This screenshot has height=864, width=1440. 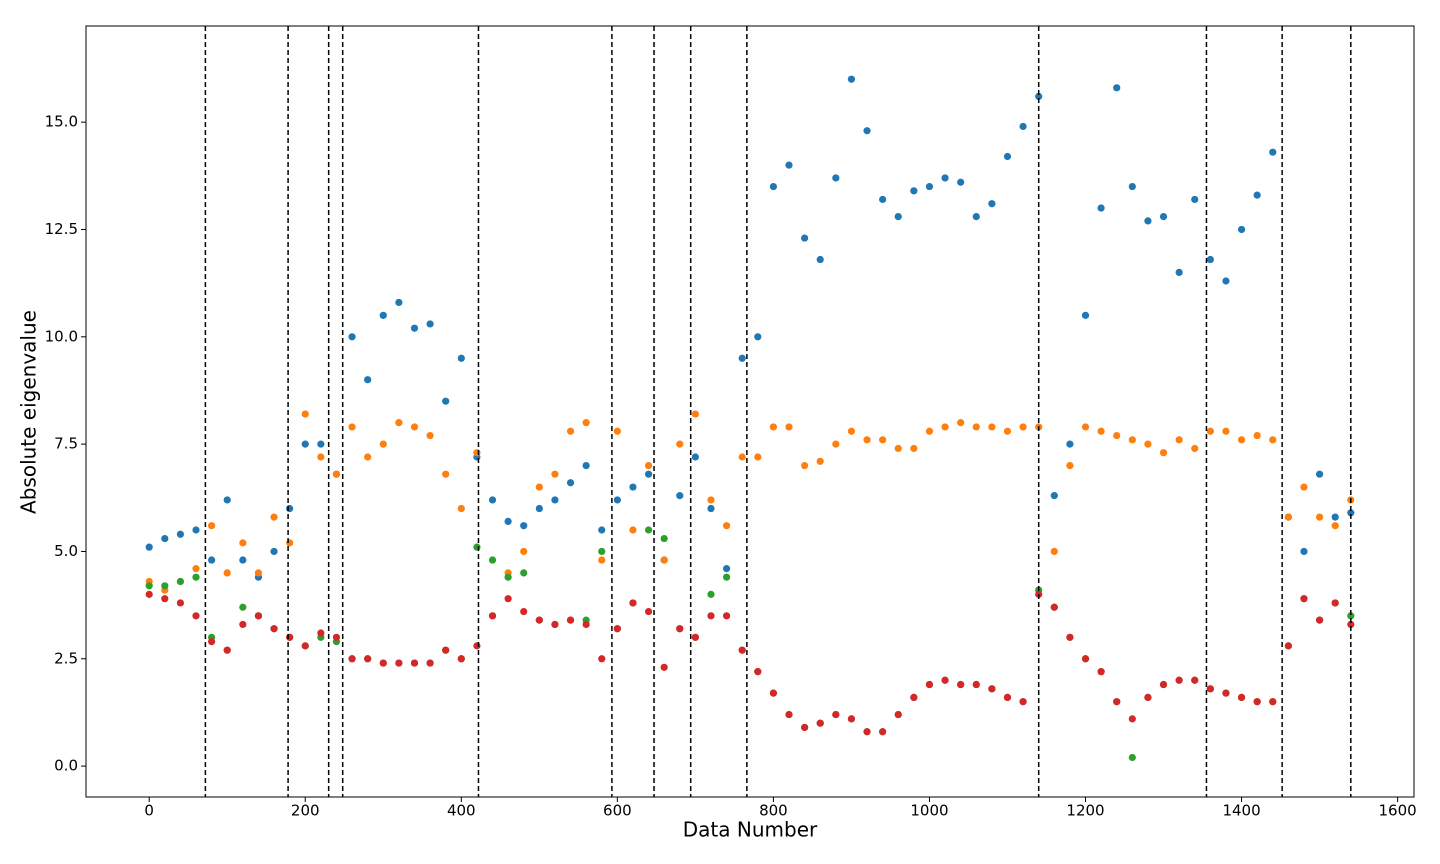 What do you see at coordinates (61, 336) in the screenshot?
I see `y-tick-label: 10.0` at bounding box center [61, 336].